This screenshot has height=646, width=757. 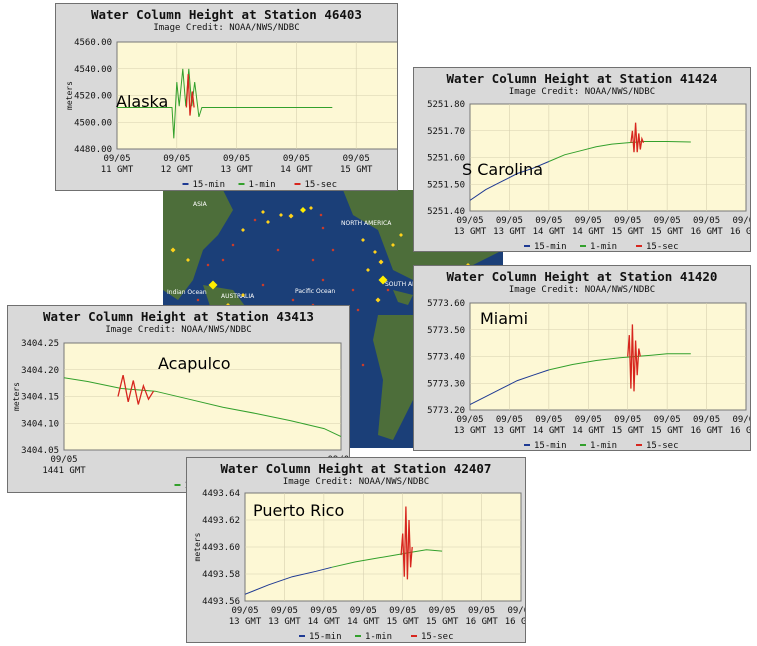 I want to click on y-tick-label: 4493.56, so click(x=221, y=602).